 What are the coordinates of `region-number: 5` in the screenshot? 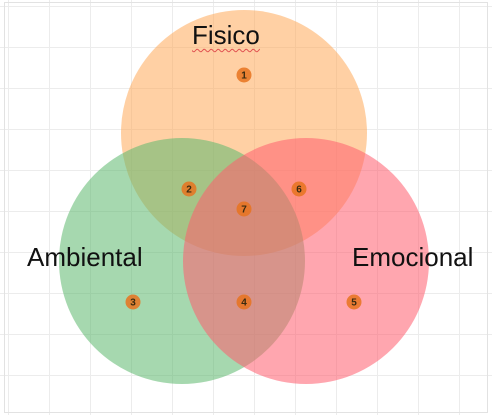 It's located at (354, 303).